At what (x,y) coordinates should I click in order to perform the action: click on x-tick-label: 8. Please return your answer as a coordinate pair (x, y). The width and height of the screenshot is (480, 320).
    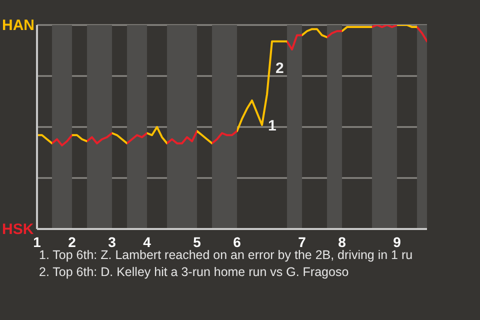
    Looking at the image, I should click on (342, 242).